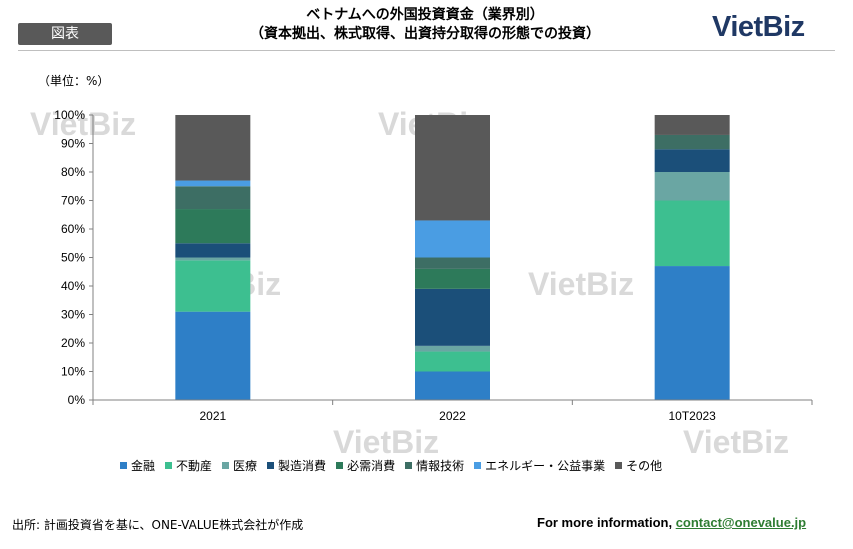 Image resolution: width=853 pixels, height=549 pixels. Describe the element at coordinates (73, 172) in the screenshot. I see `y-tick-label: 80%` at that location.